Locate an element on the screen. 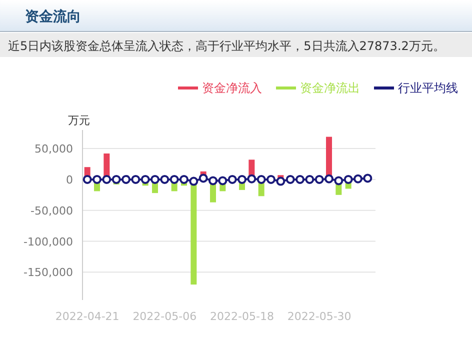  legend-label: 资金净流出 is located at coordinates (330, 88).